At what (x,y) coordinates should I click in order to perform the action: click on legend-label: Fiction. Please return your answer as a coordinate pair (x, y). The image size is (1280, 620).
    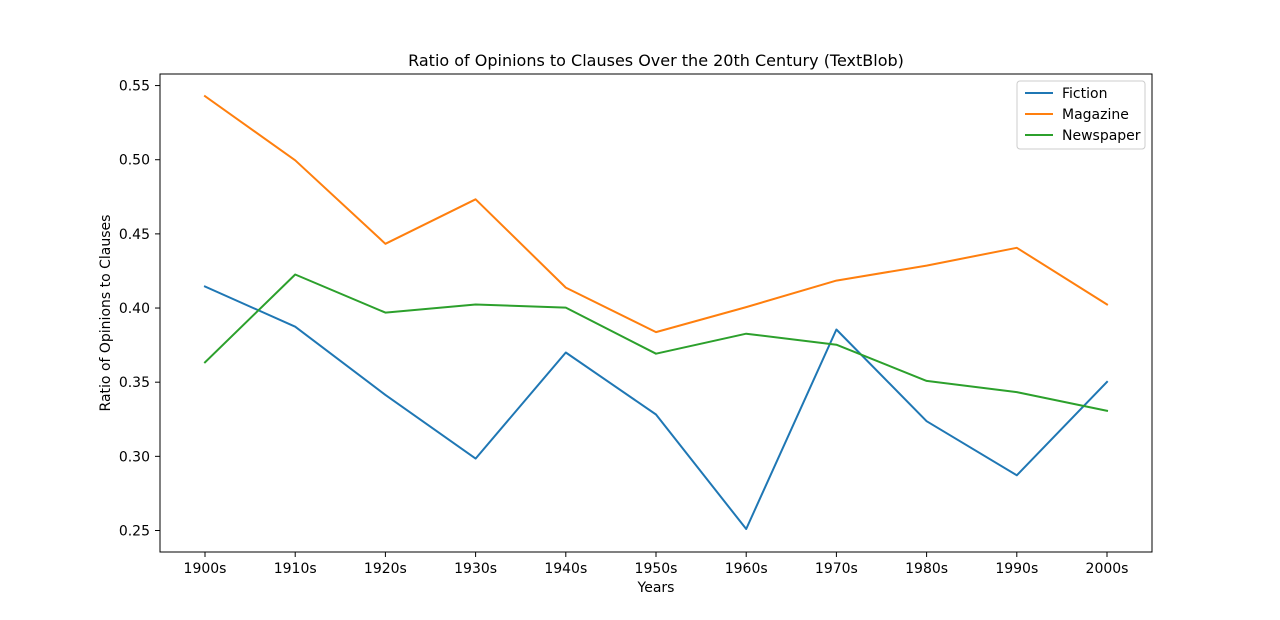
    Looking at the image, I should click on (1084, 94).